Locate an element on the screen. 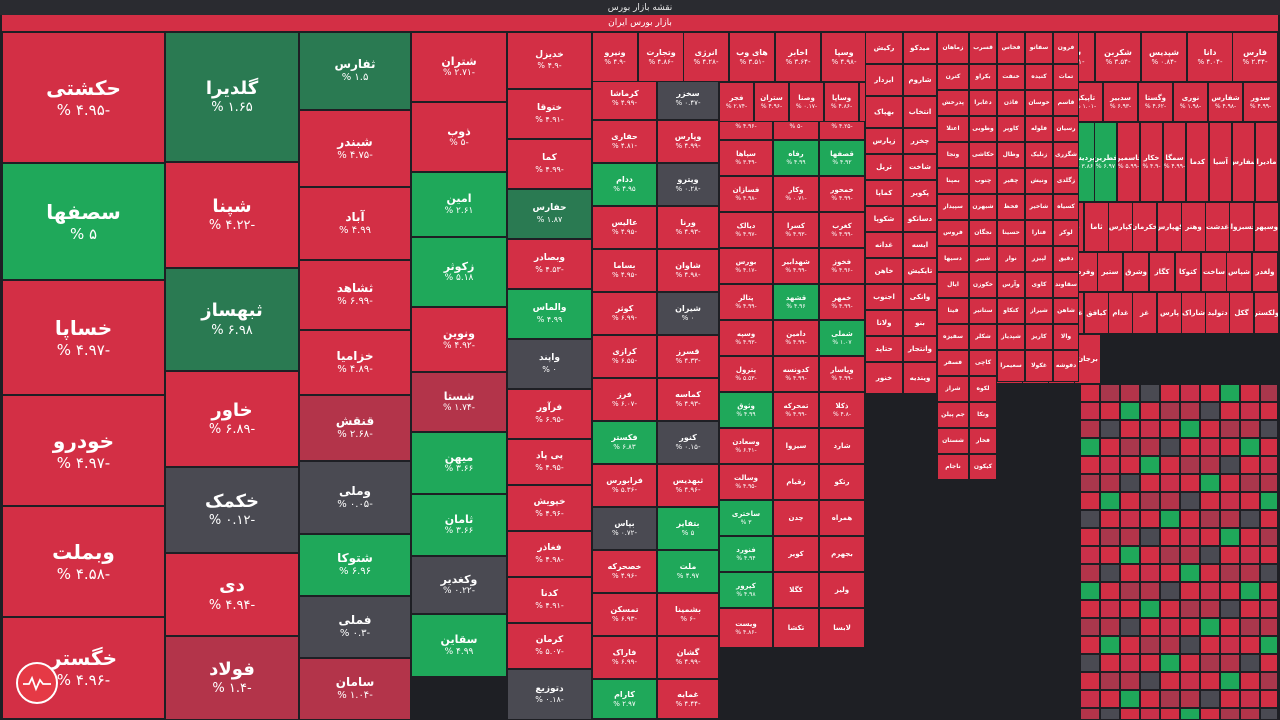  stock-tile: چخزر is located at coordinates (920, 141).